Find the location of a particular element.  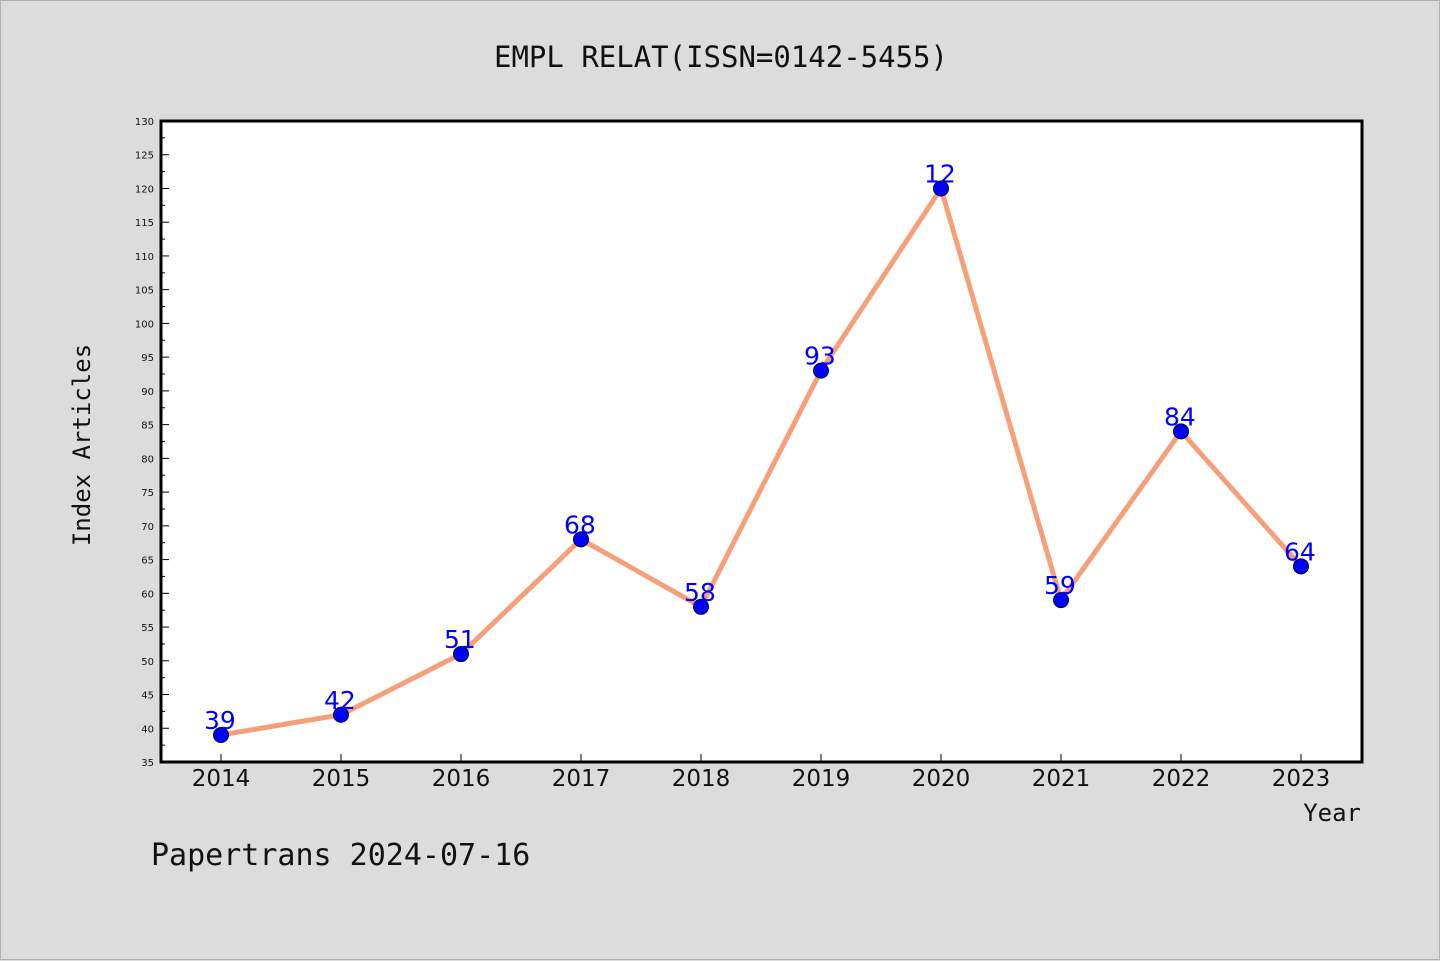

x-tick-label: 2017 is located at coordinates (581, 779).